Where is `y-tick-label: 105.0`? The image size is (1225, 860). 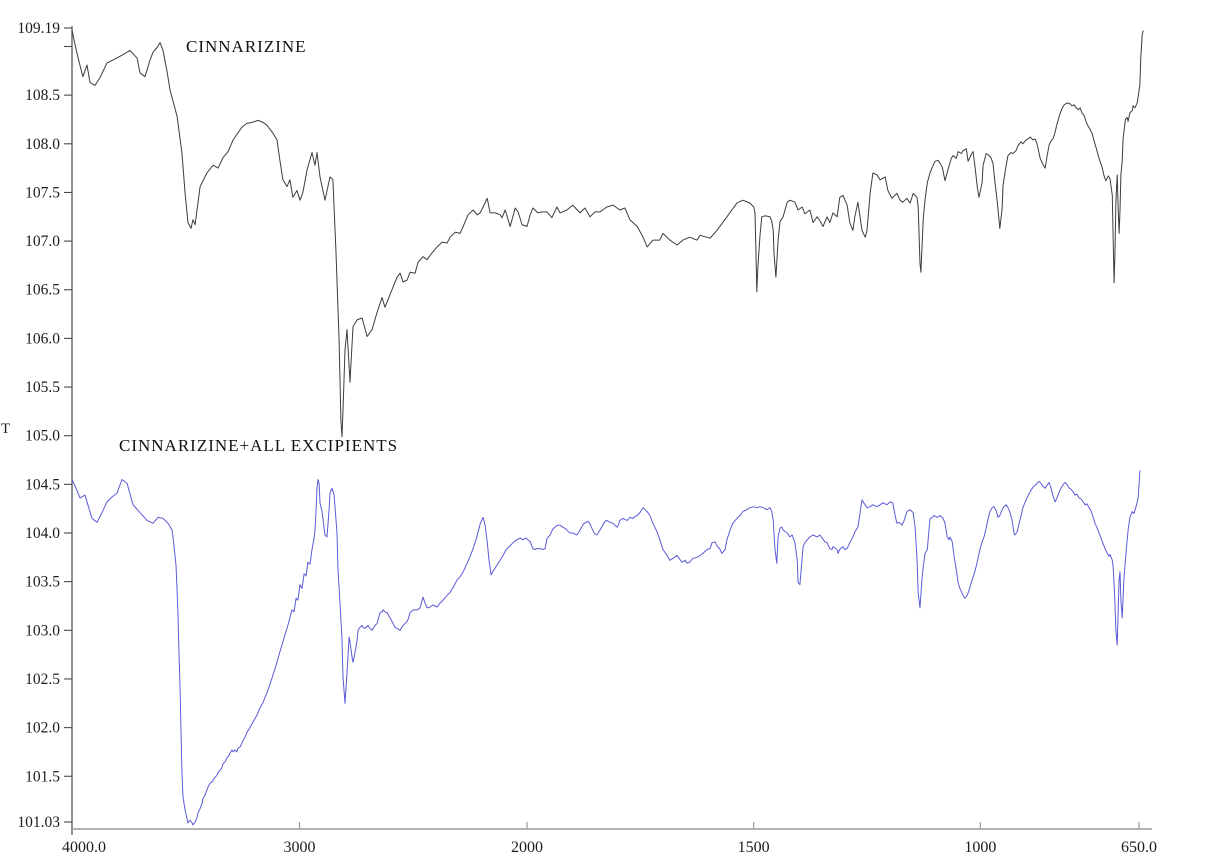
y-tick-label: 105.0 is located at coordinates (42, 436).